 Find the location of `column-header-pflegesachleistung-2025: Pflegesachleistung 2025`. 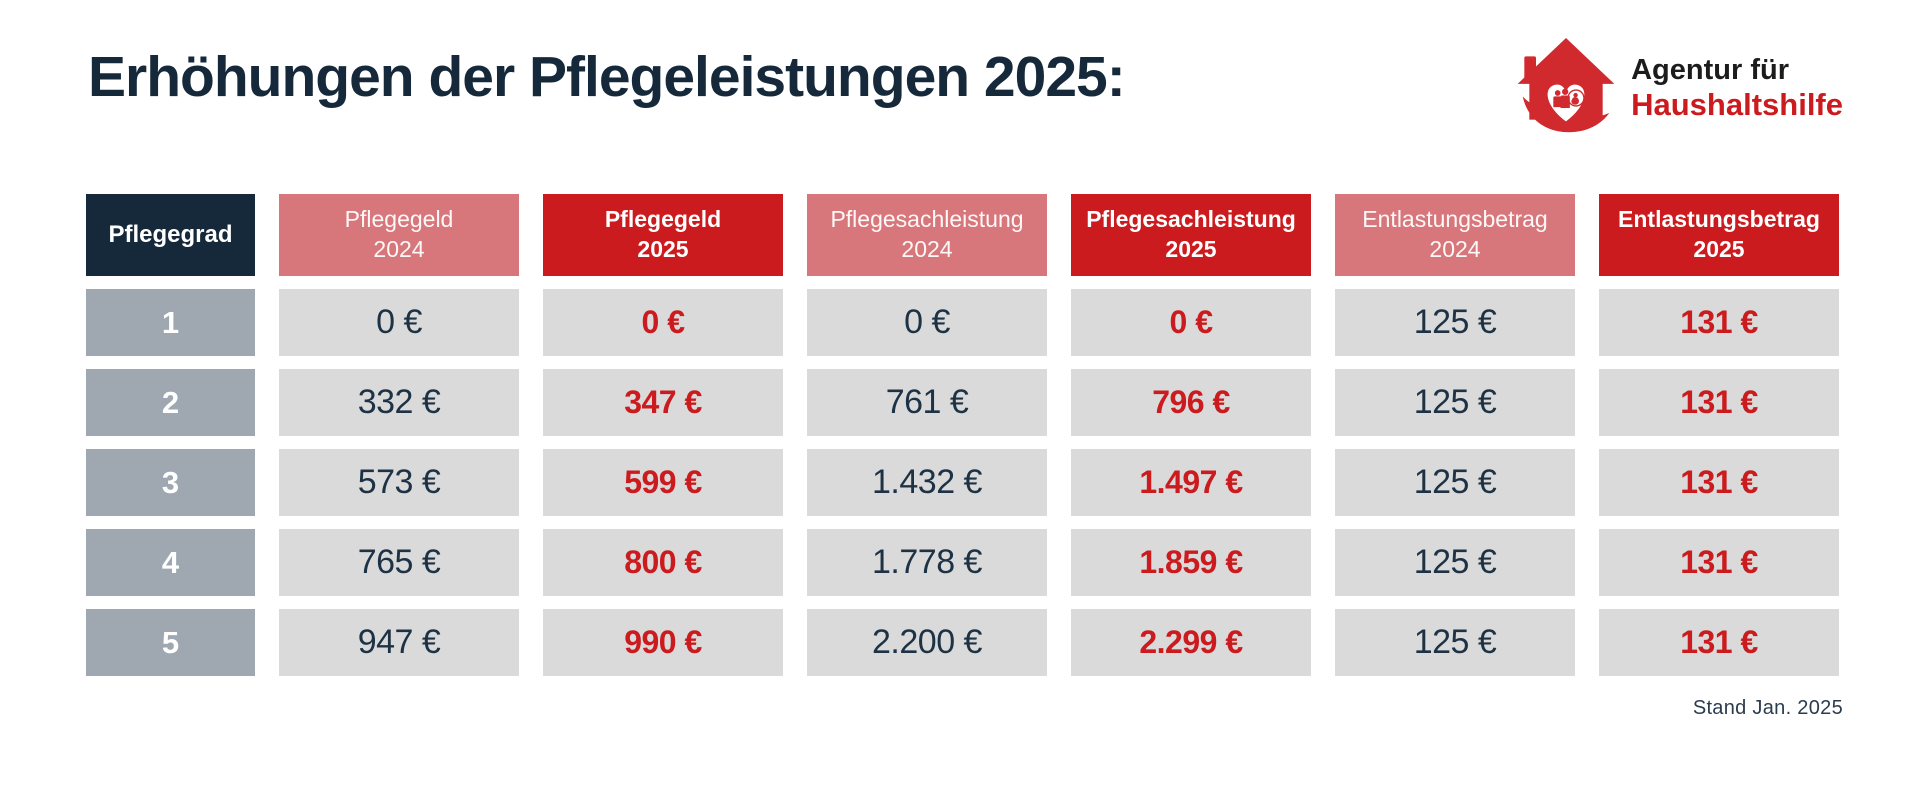

column-header-pflegesachleistung-2025: Pflegesachleistung 2025 is located at coordinates (1191, 235).